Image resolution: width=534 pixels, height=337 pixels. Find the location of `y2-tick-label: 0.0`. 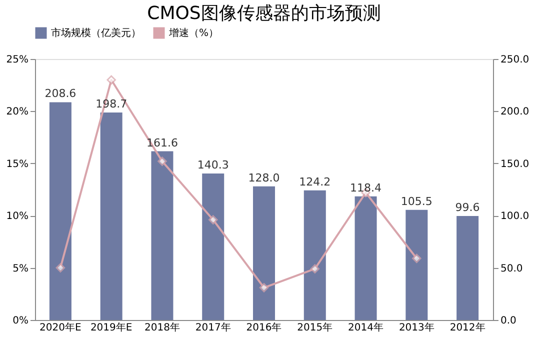

y2-tick-label: 0.0 is located at coordinates (508, 321).